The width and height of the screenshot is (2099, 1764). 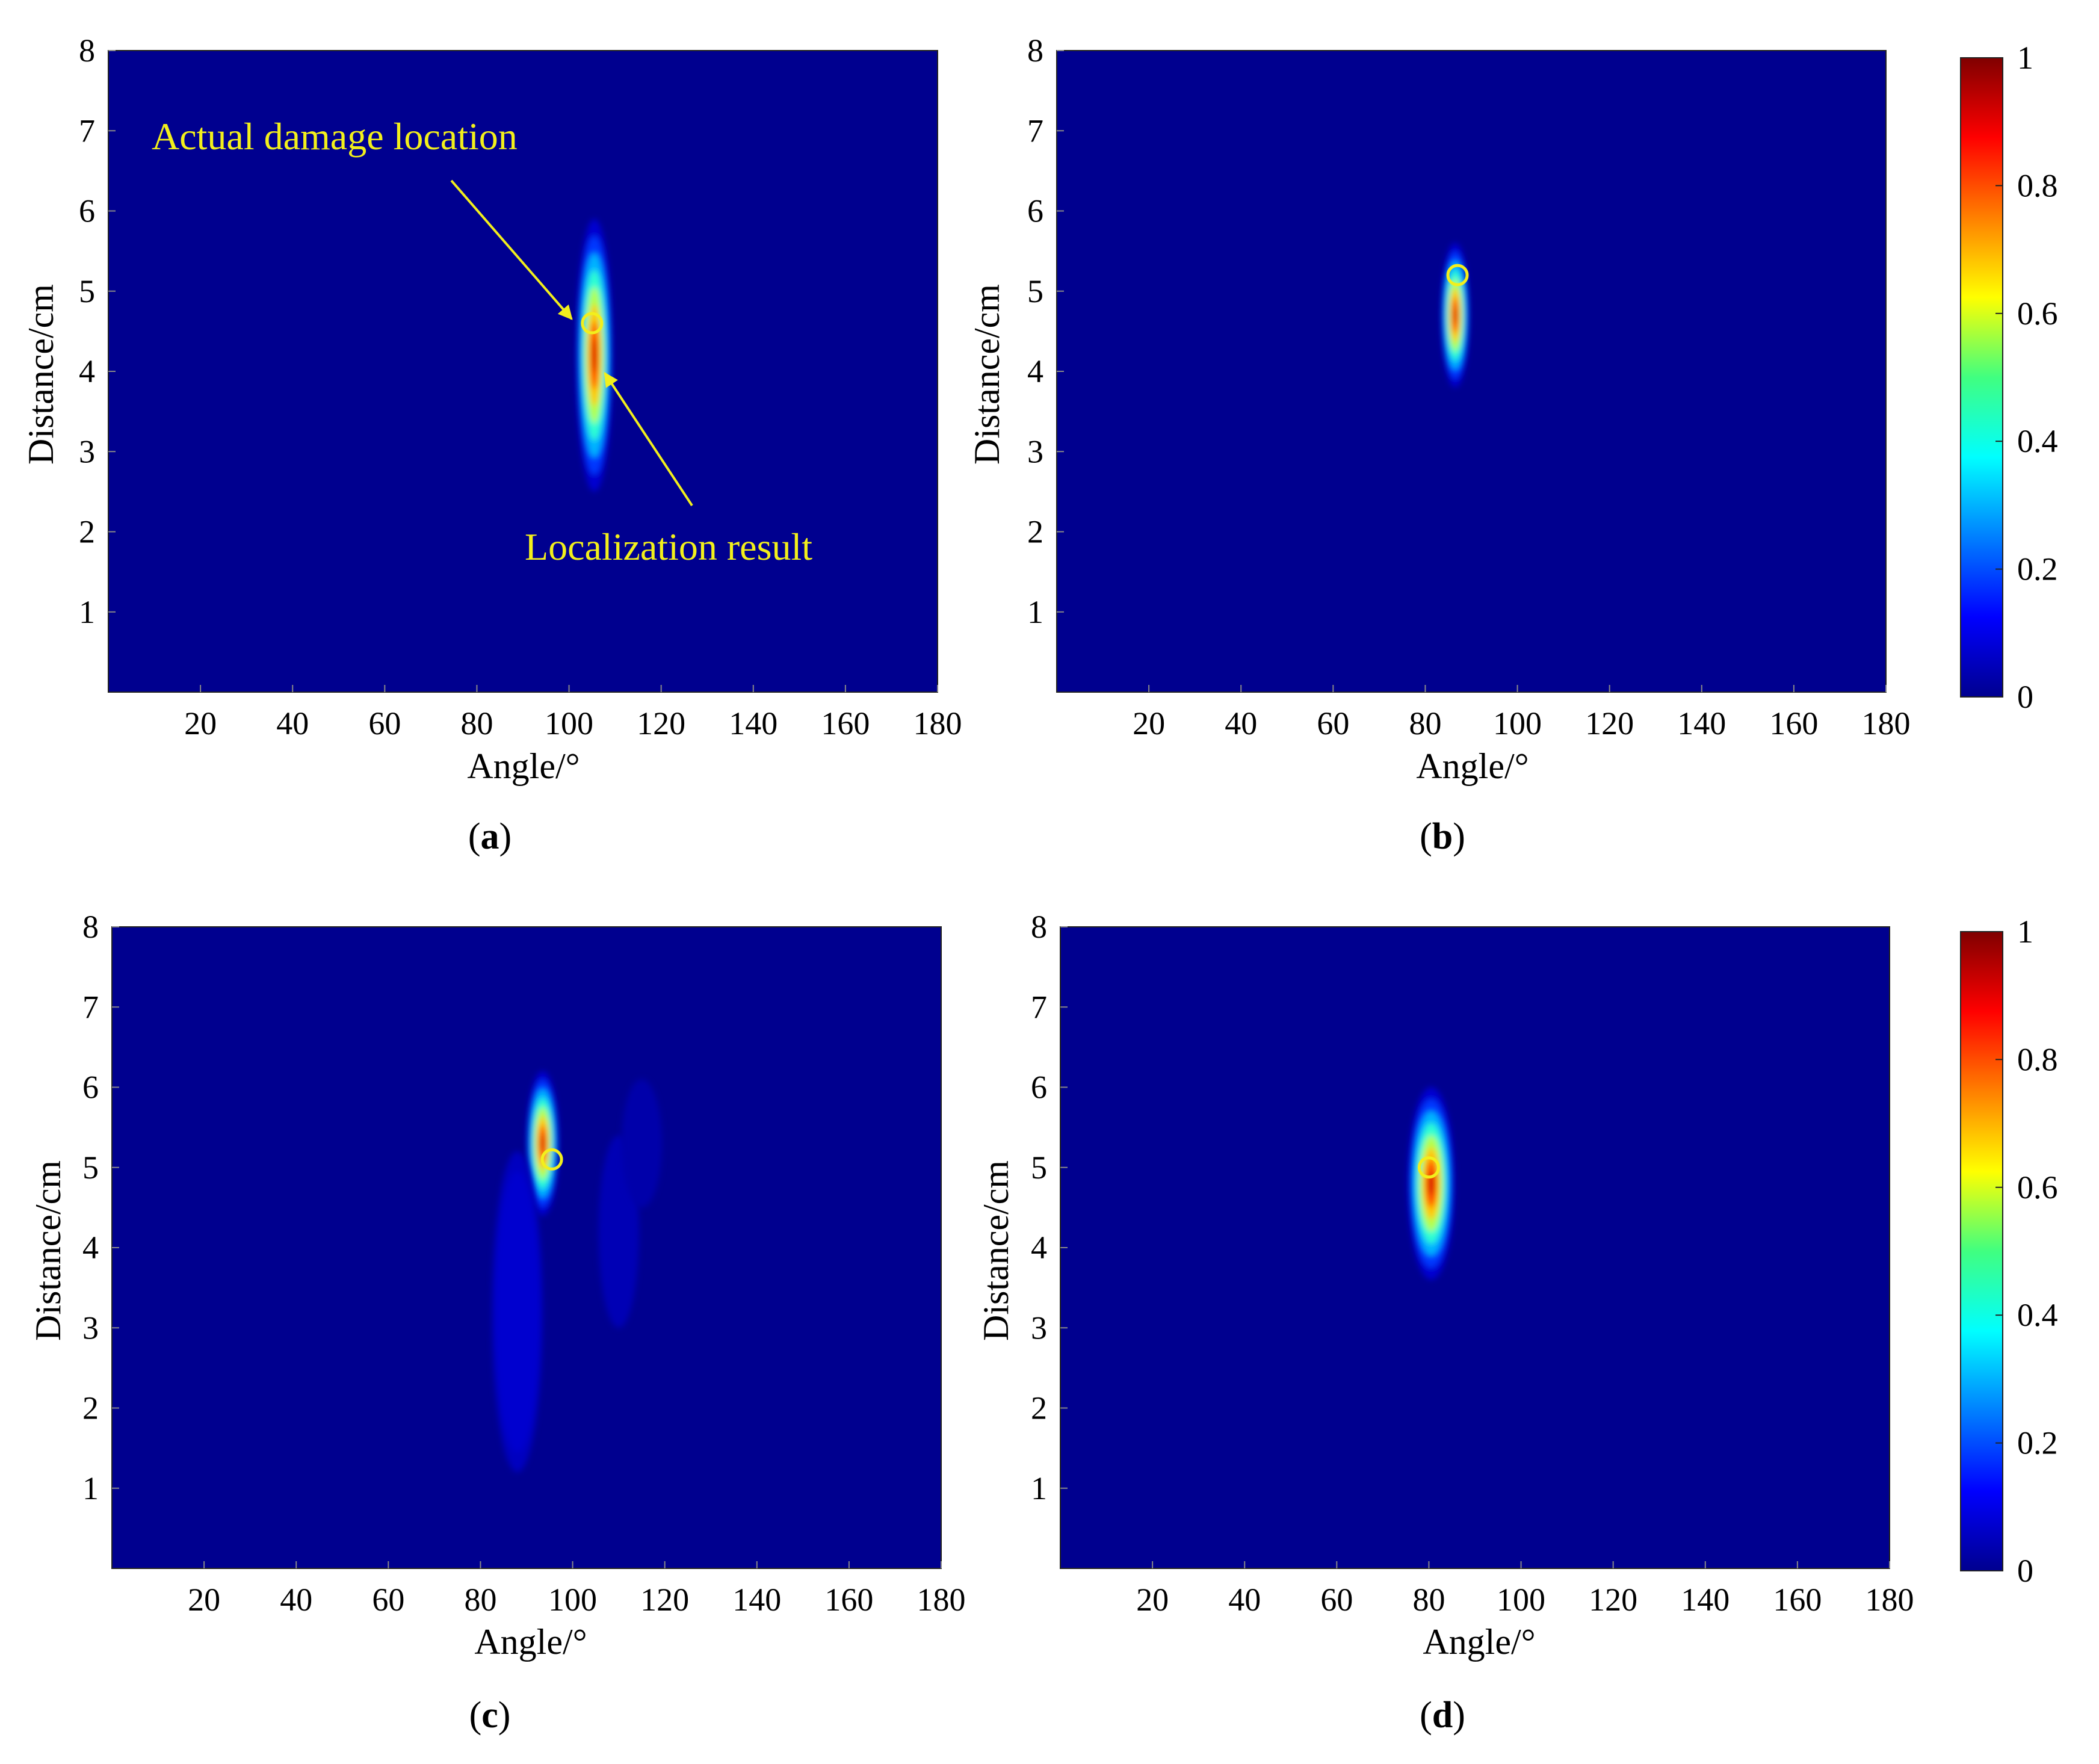 I want to click on y-ticks-a: 1 2 3 4 5 6 7 8, so click(x=97, y=331).